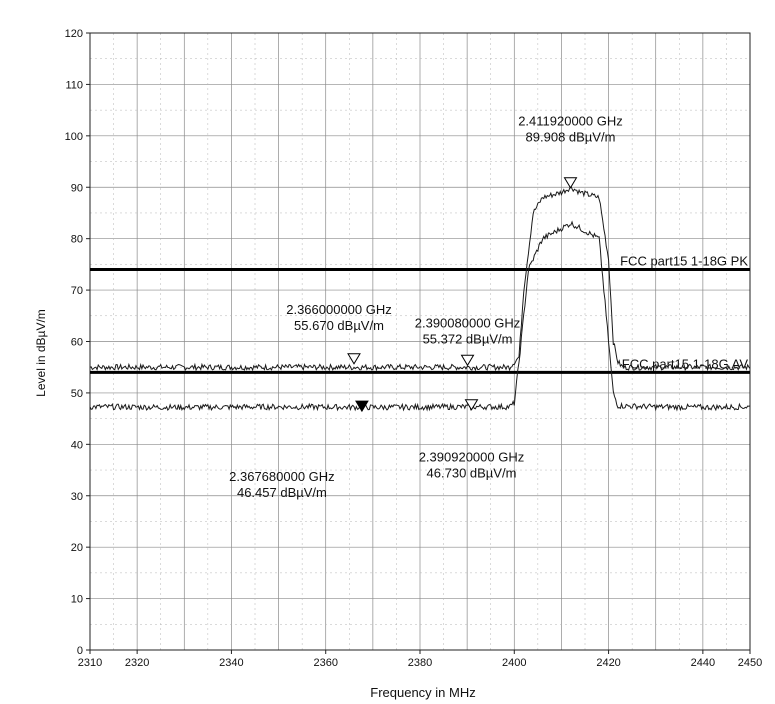  What do you see at coordinates (420, 663) in the screenshot?
I see `x-tick-label: 2380` at bounding box center [420, 663].